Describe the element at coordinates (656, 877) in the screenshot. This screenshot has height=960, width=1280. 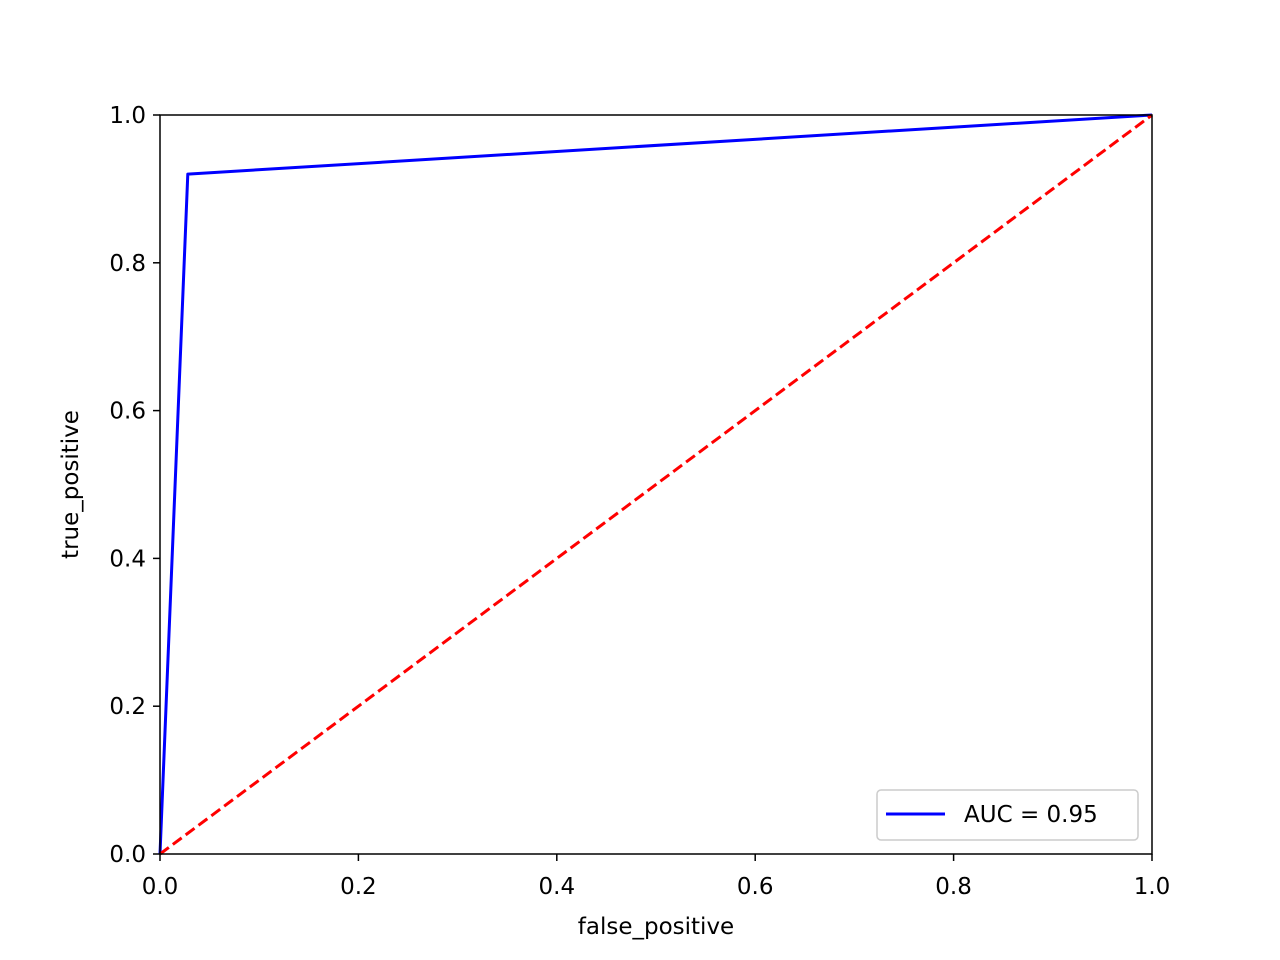
I see `x-axis-ticks: 0.0 0.2 0.4 0.6 0.8 1.0` at that location.